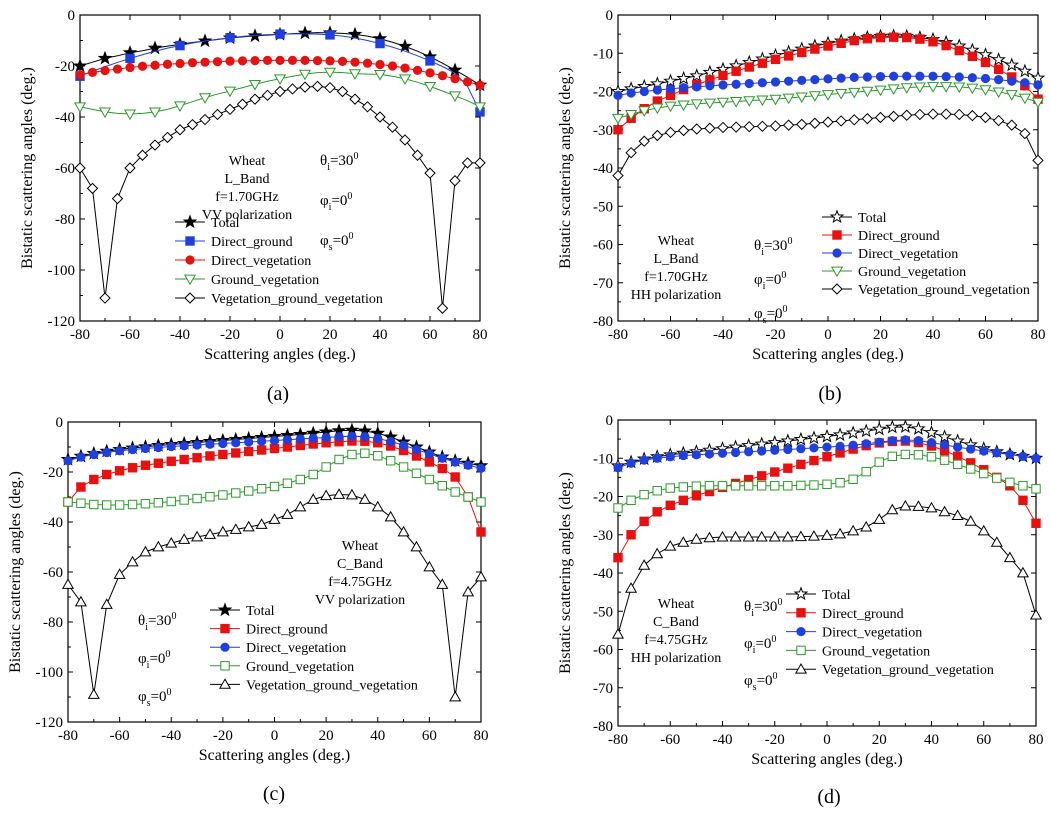 The image size is (1050, 815). I want to click on y-tick-label: -70, so click(603, 284).